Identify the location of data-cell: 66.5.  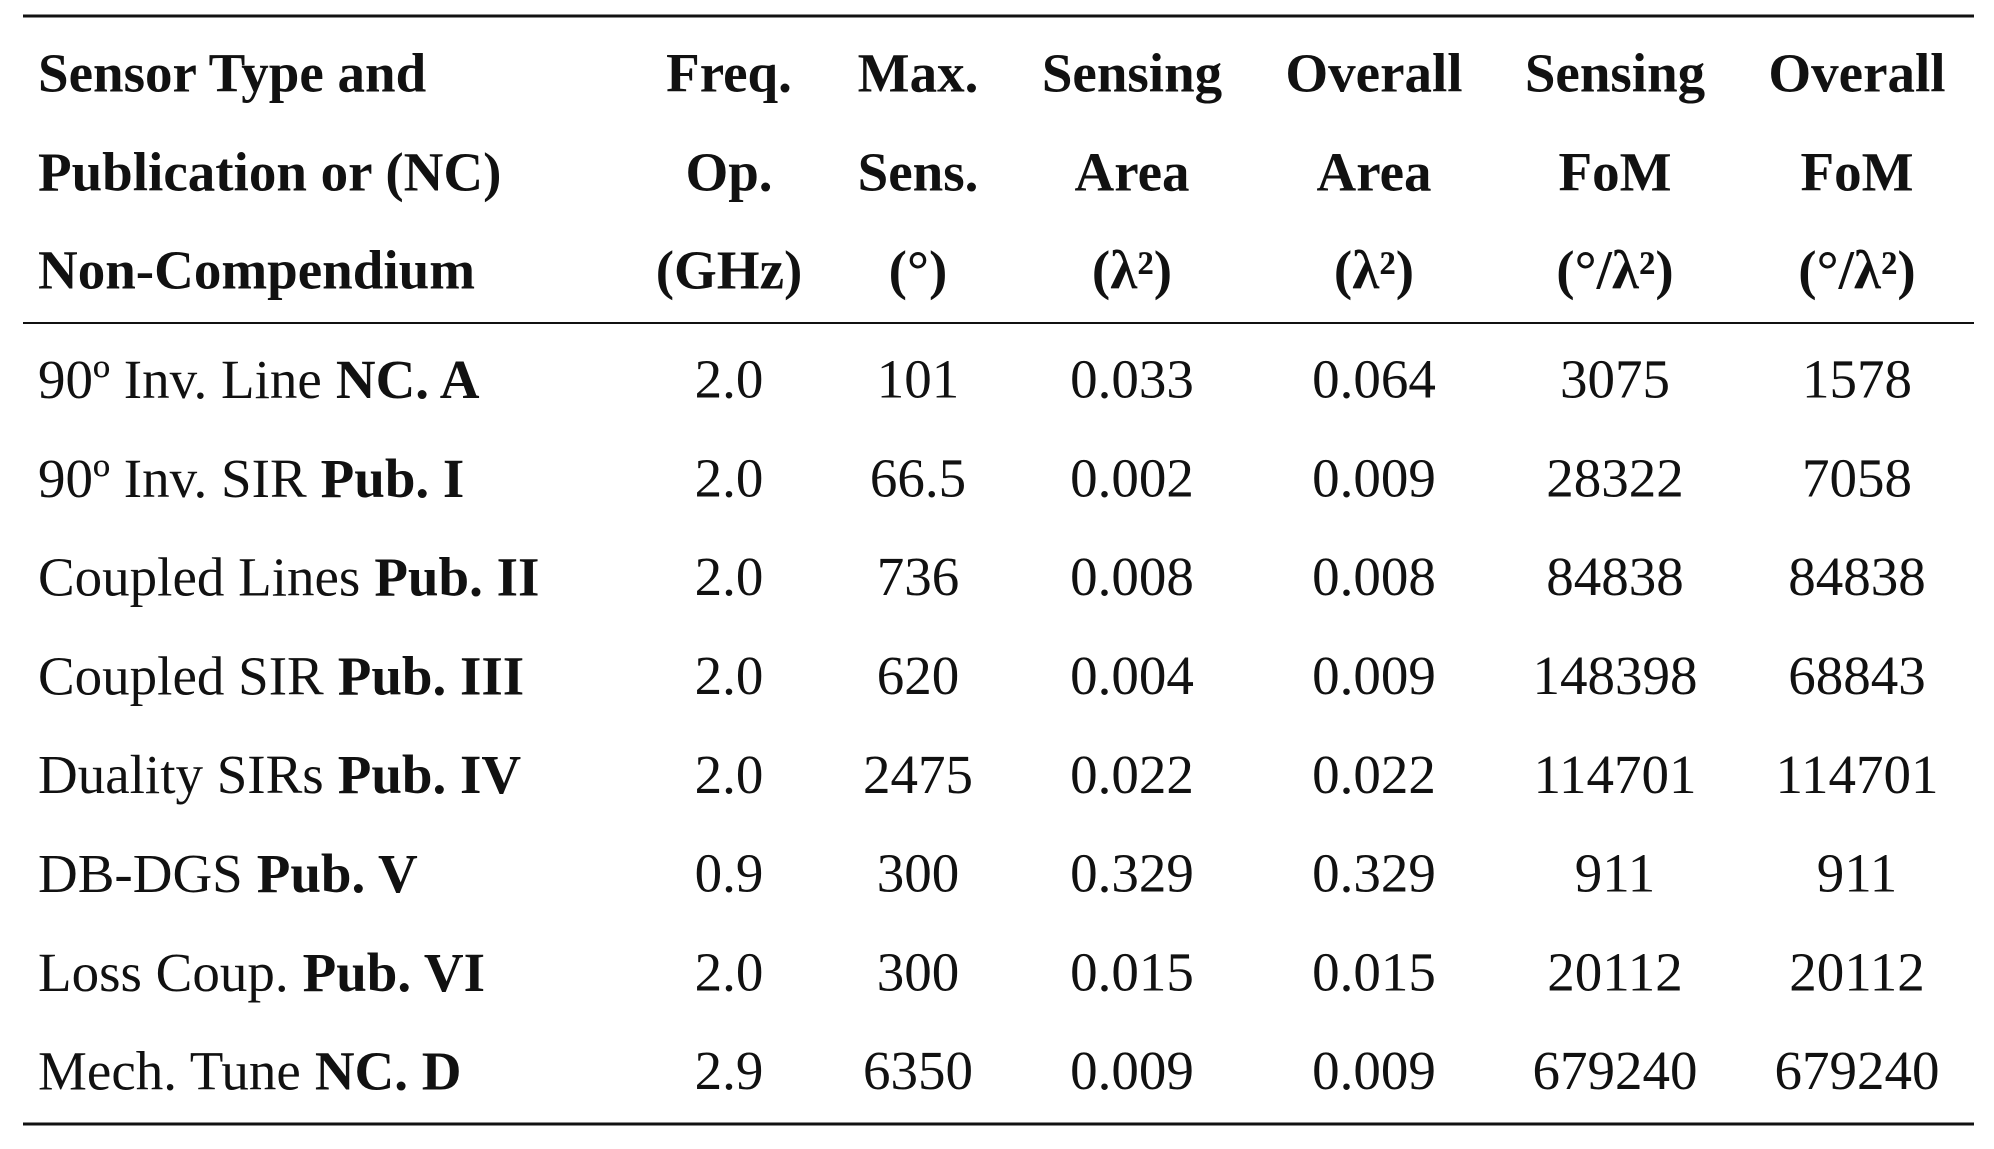
(918, 477).